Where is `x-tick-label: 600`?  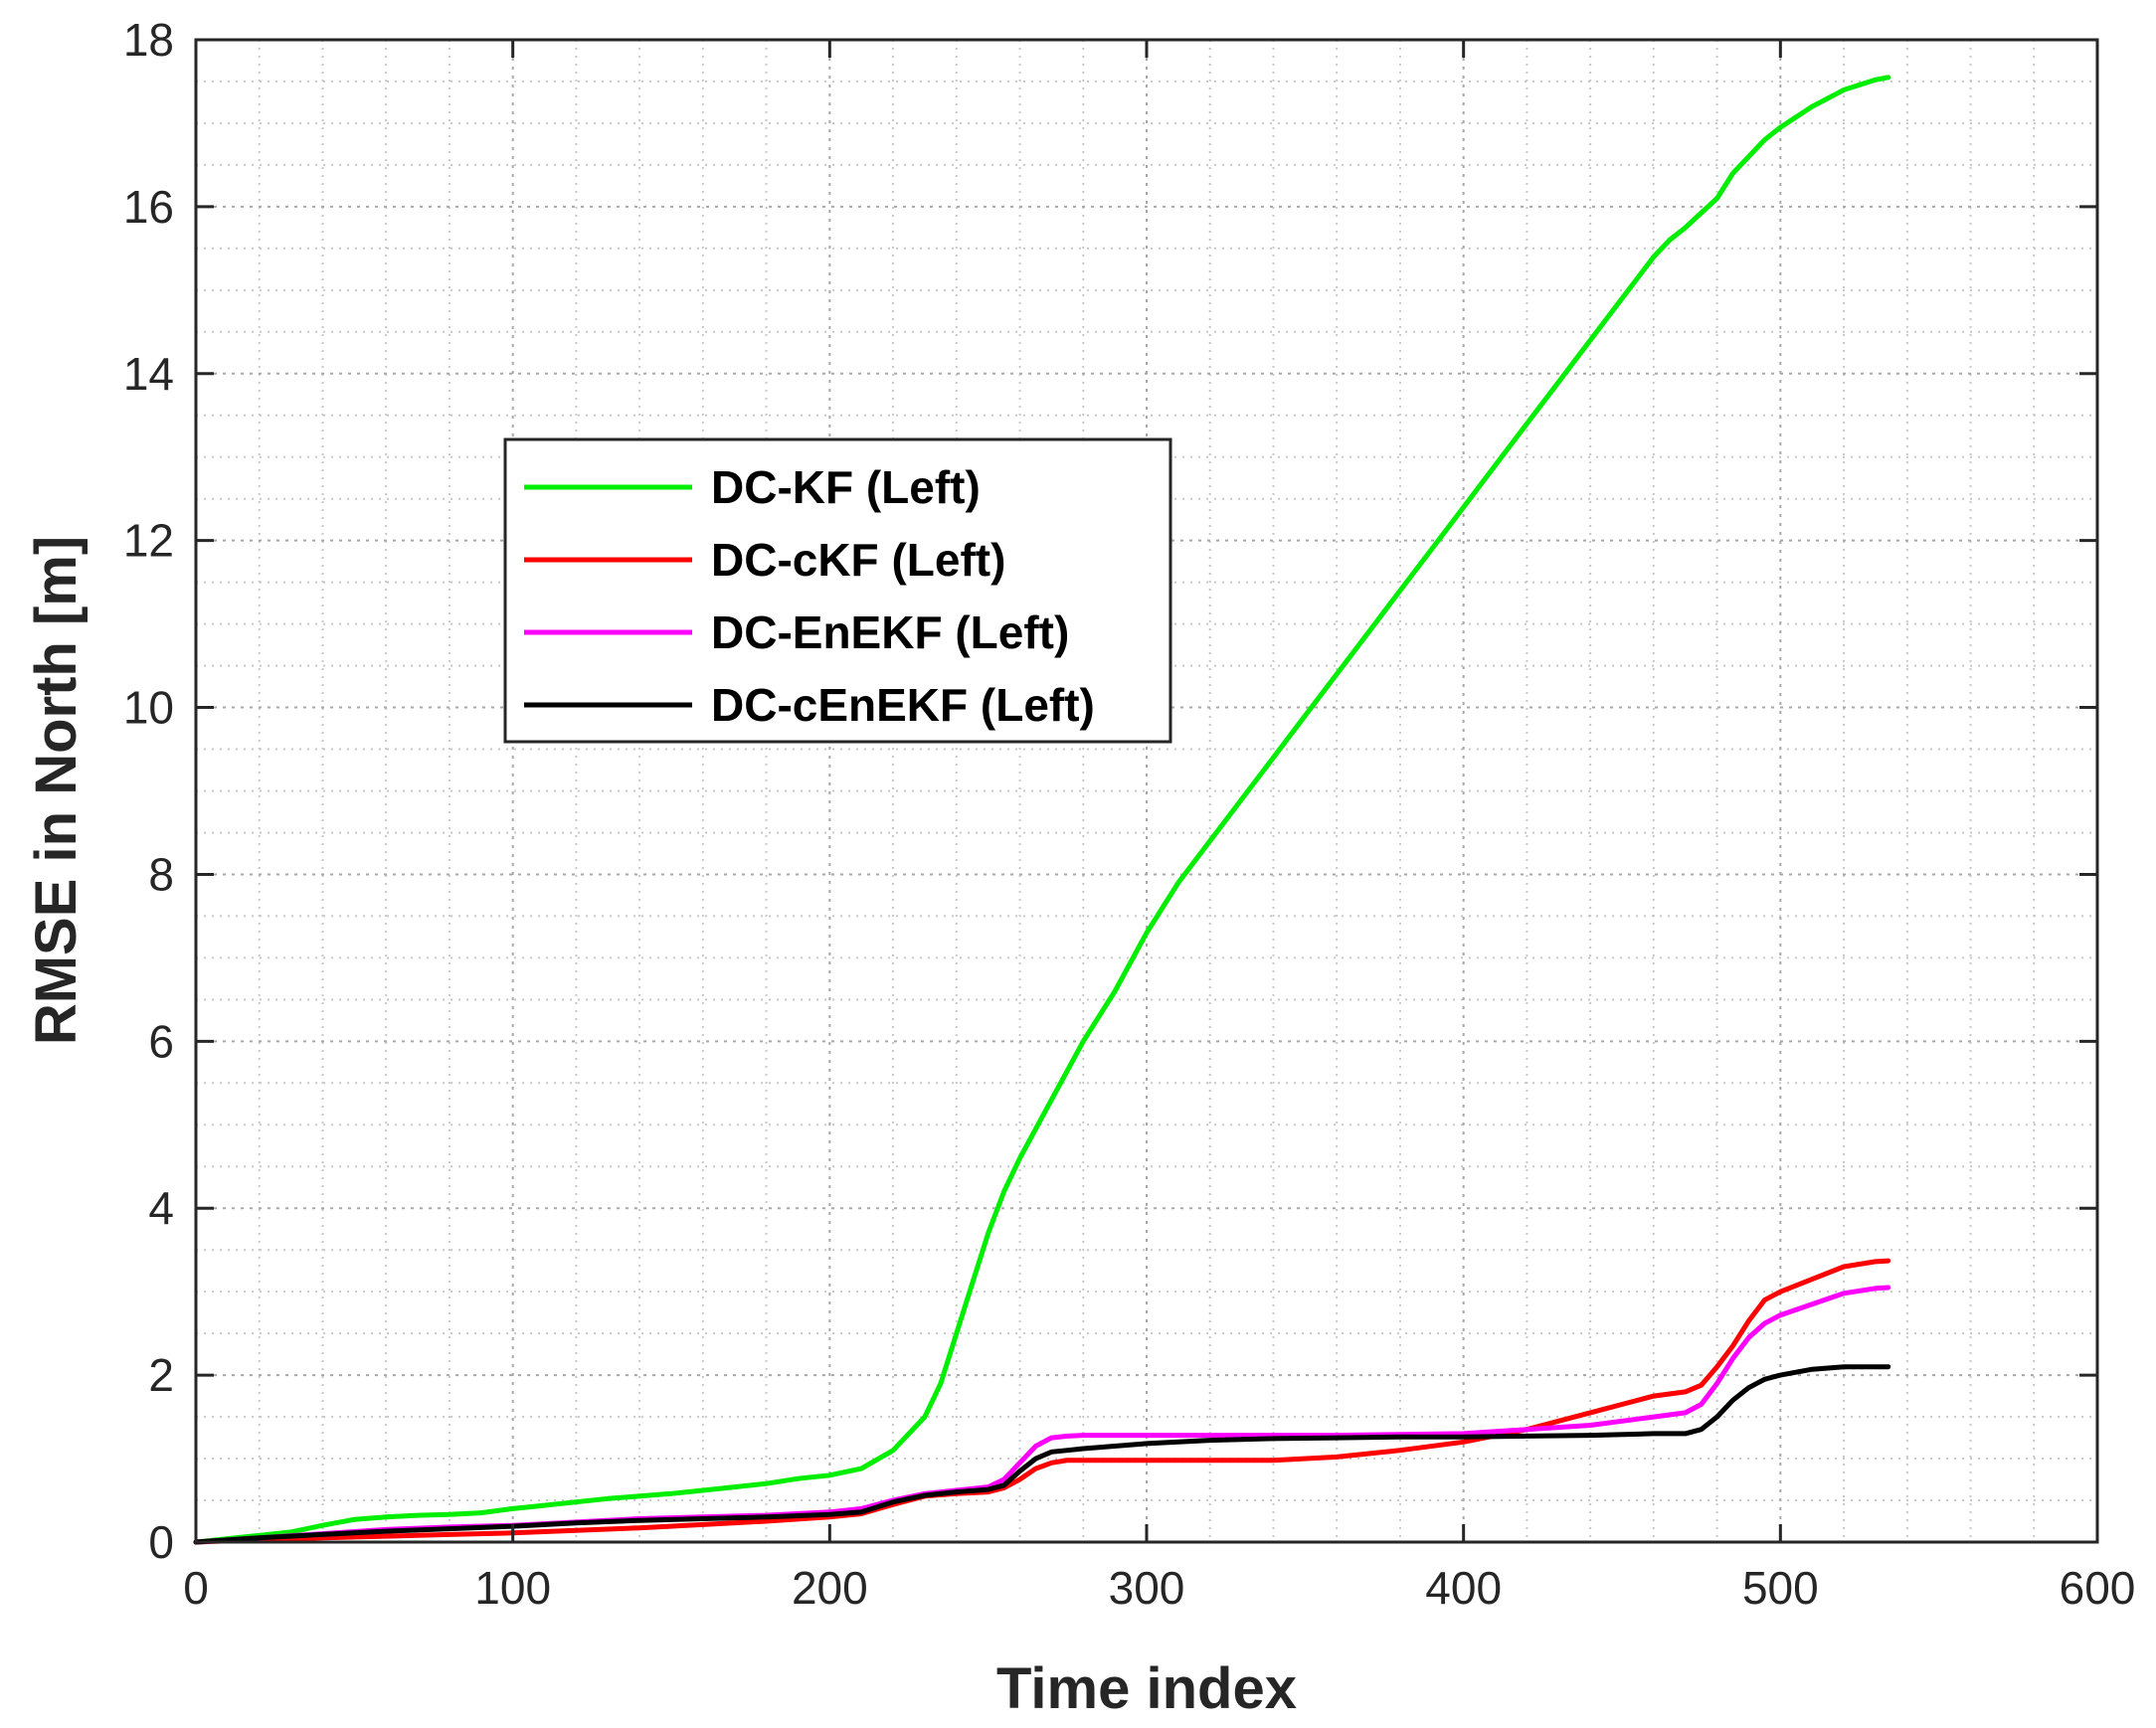 x-tick-label: 600 is located at coordinates (2098, 1588).